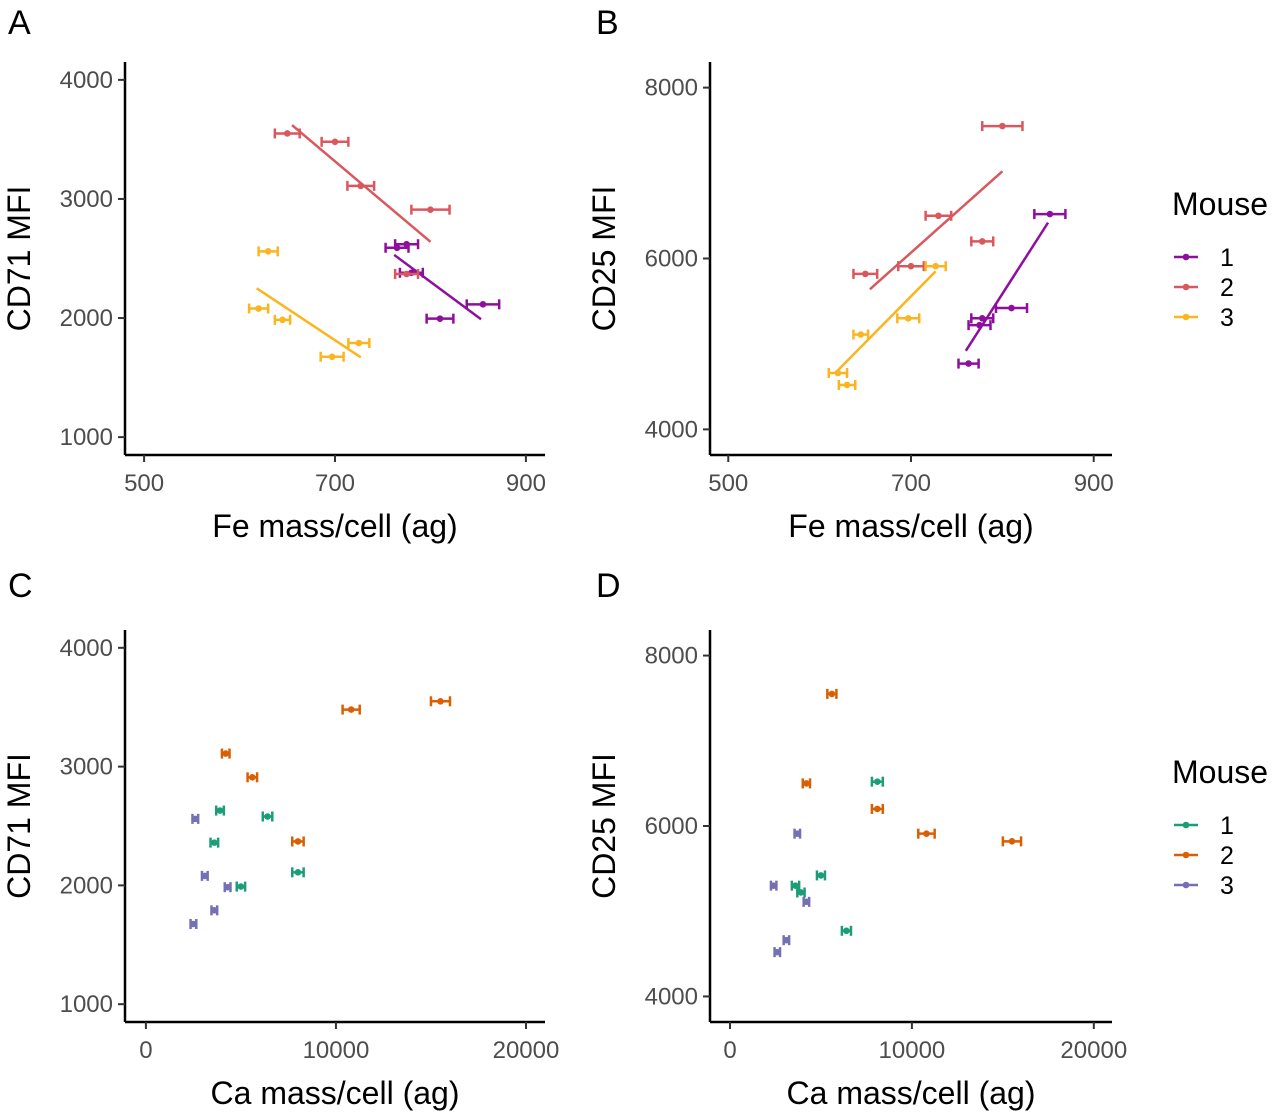 The height and width of the screenshot is (1115, 1280). I want to click on y-tick-label: 3000, so click(86, 767).